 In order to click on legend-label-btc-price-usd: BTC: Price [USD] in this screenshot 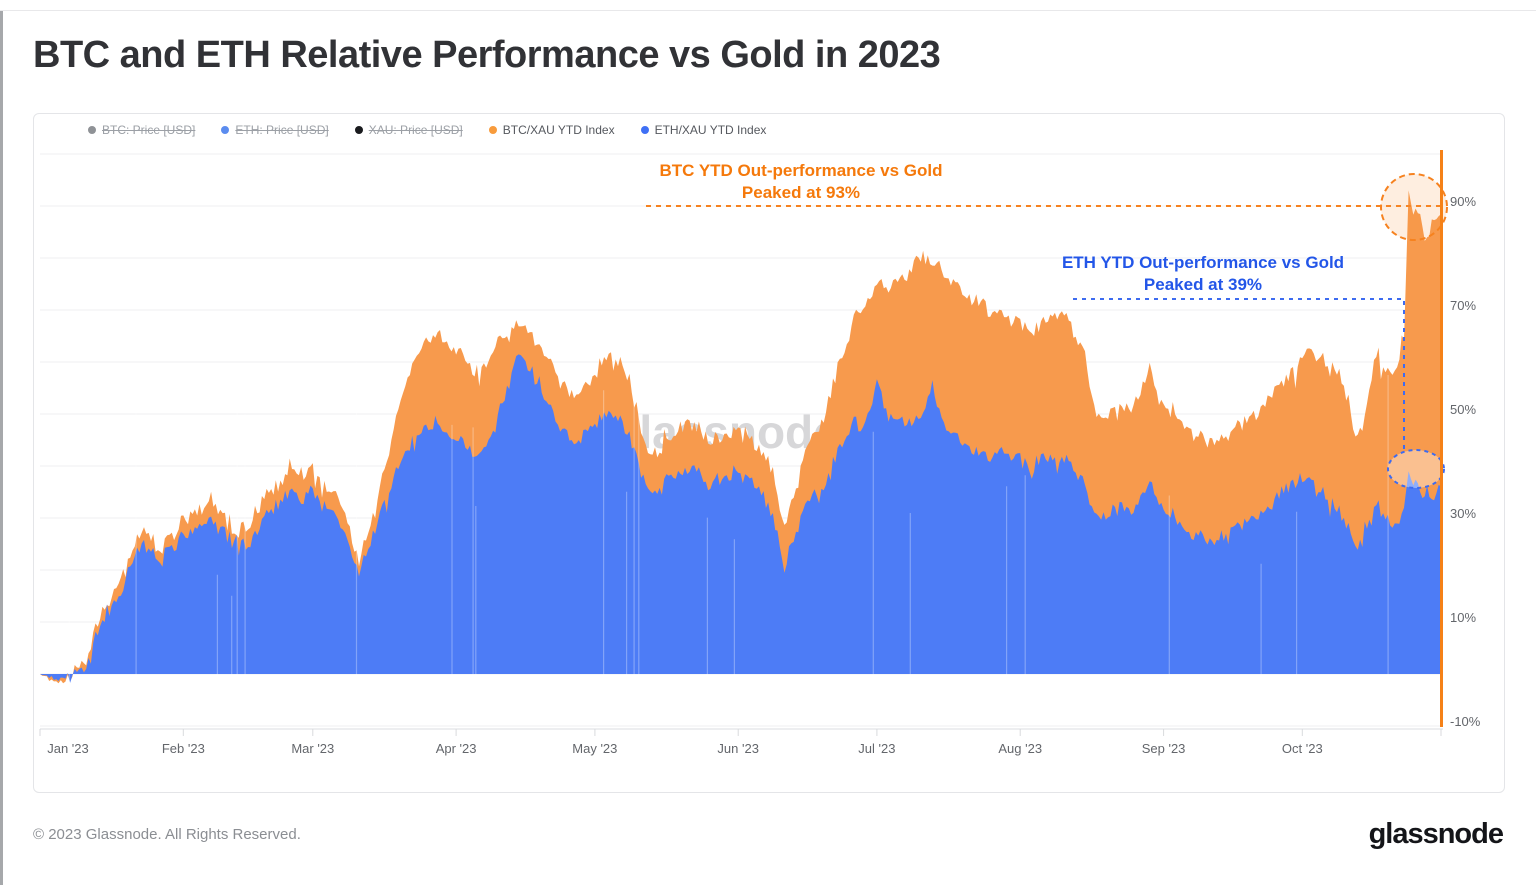, I will do `click(149, 130)`.